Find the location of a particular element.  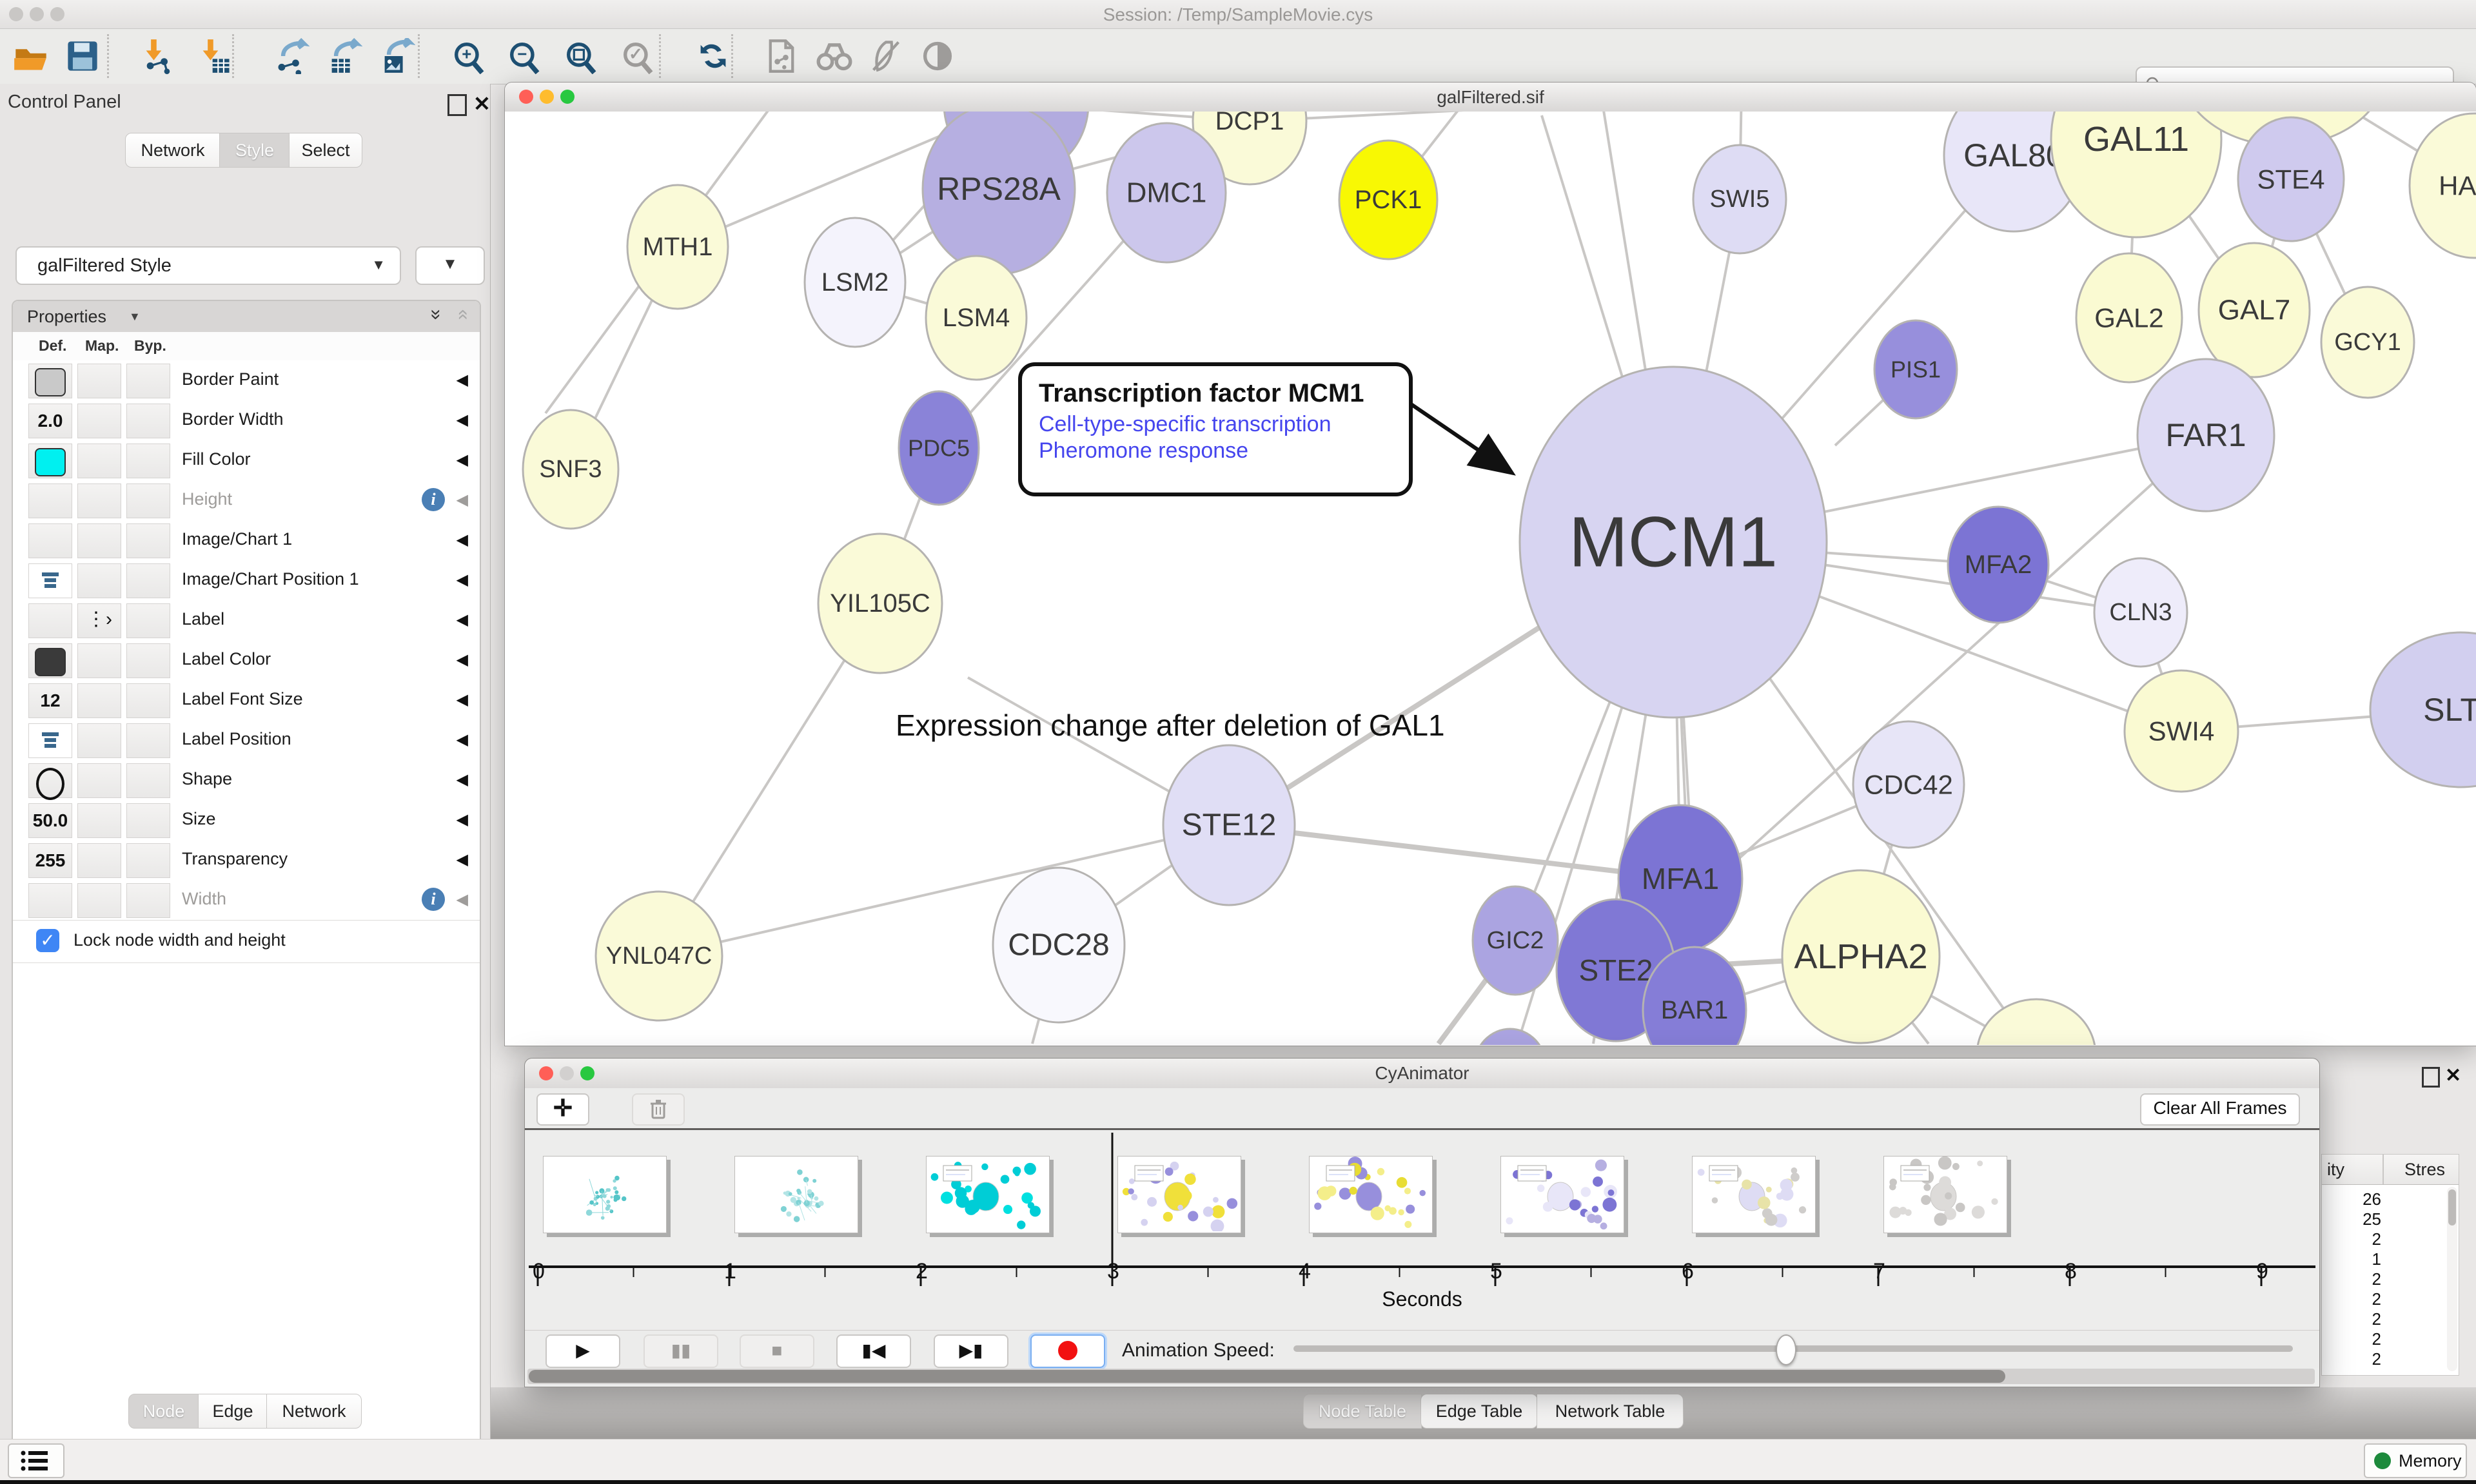

property-row: Border Paint ◀ is located at coordinates (246, 380).